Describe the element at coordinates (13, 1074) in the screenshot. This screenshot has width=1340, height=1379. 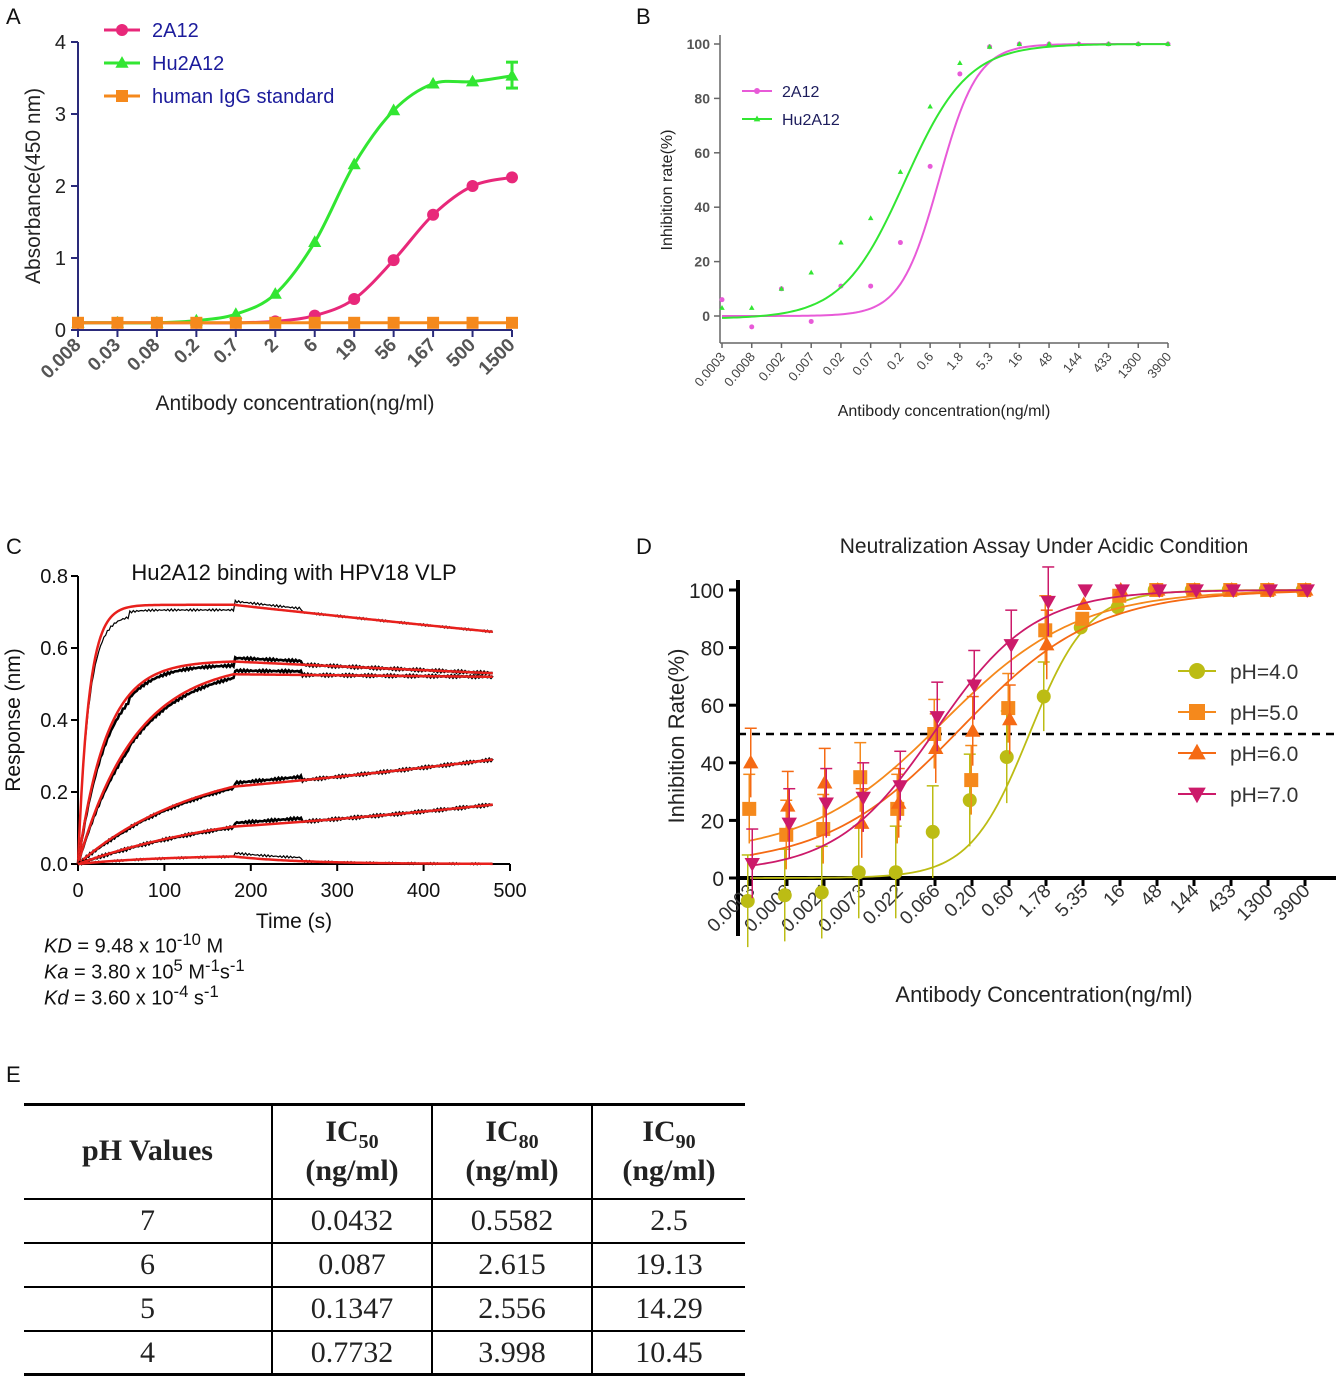
I see `panel-label-e: E` at that location.